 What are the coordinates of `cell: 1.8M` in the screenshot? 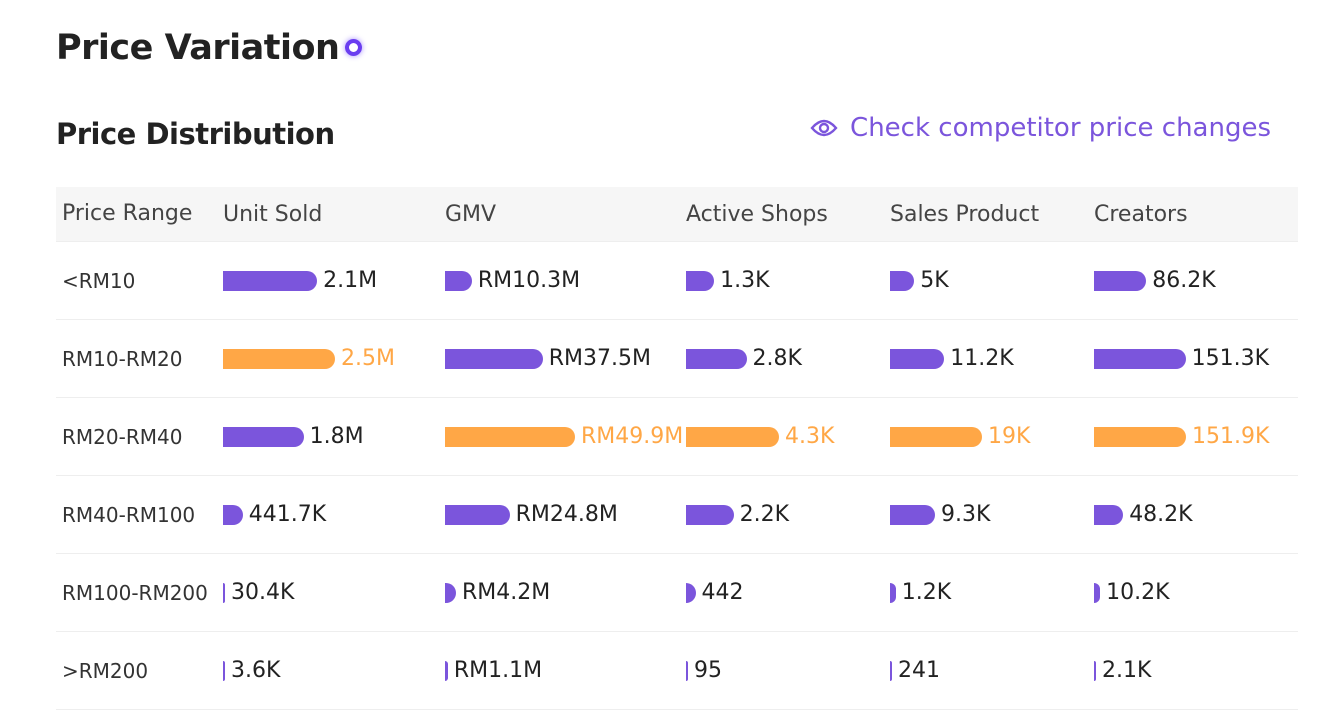 It's located at (334, 436).